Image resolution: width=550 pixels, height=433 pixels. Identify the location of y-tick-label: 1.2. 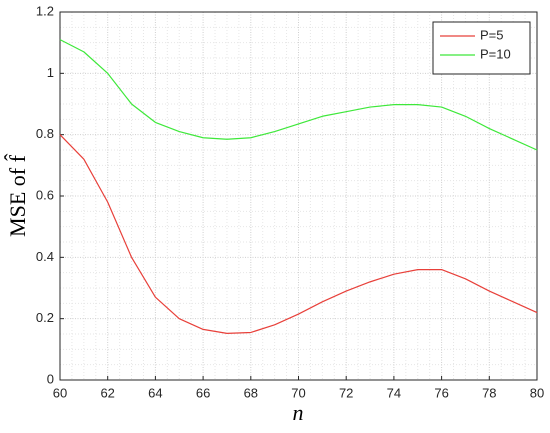
(45, 10).